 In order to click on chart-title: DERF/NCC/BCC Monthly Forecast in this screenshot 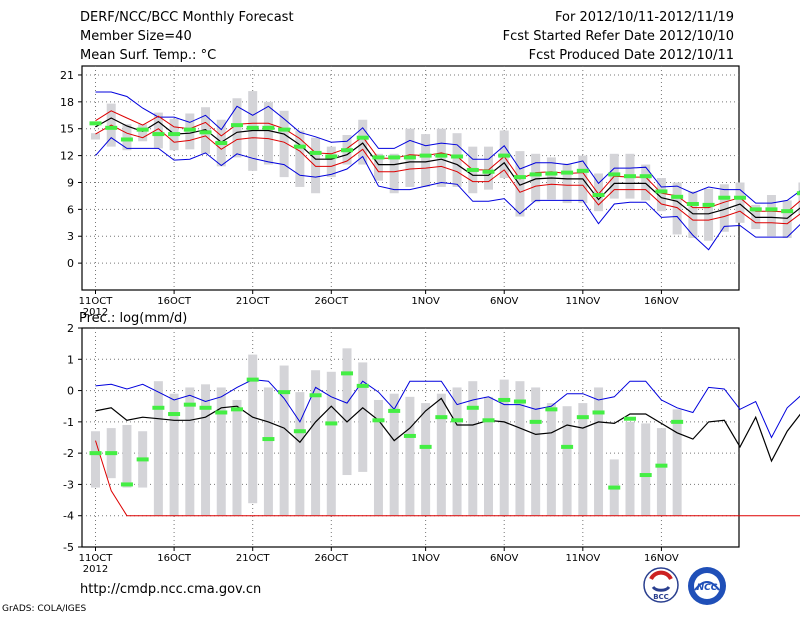, I will do `click(187, 17)`.